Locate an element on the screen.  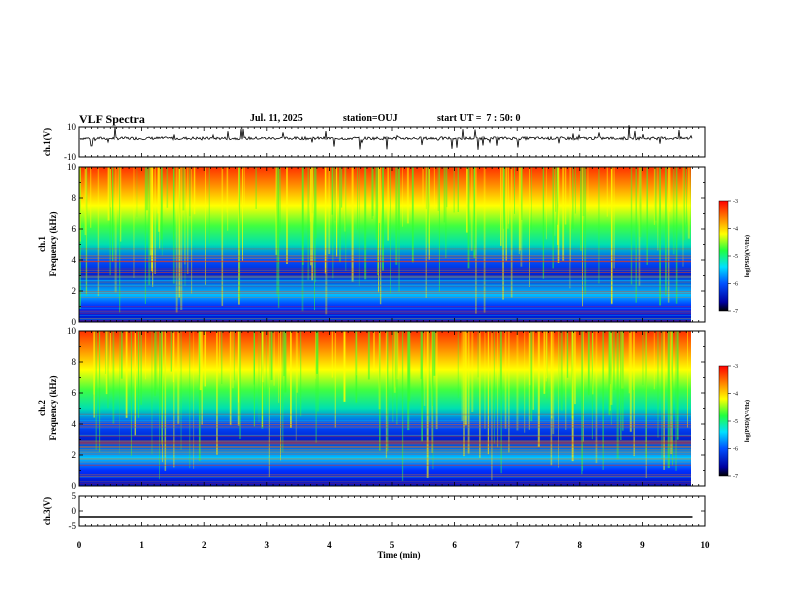
x-tick-label: 2 is located at coordinates (204, 545).